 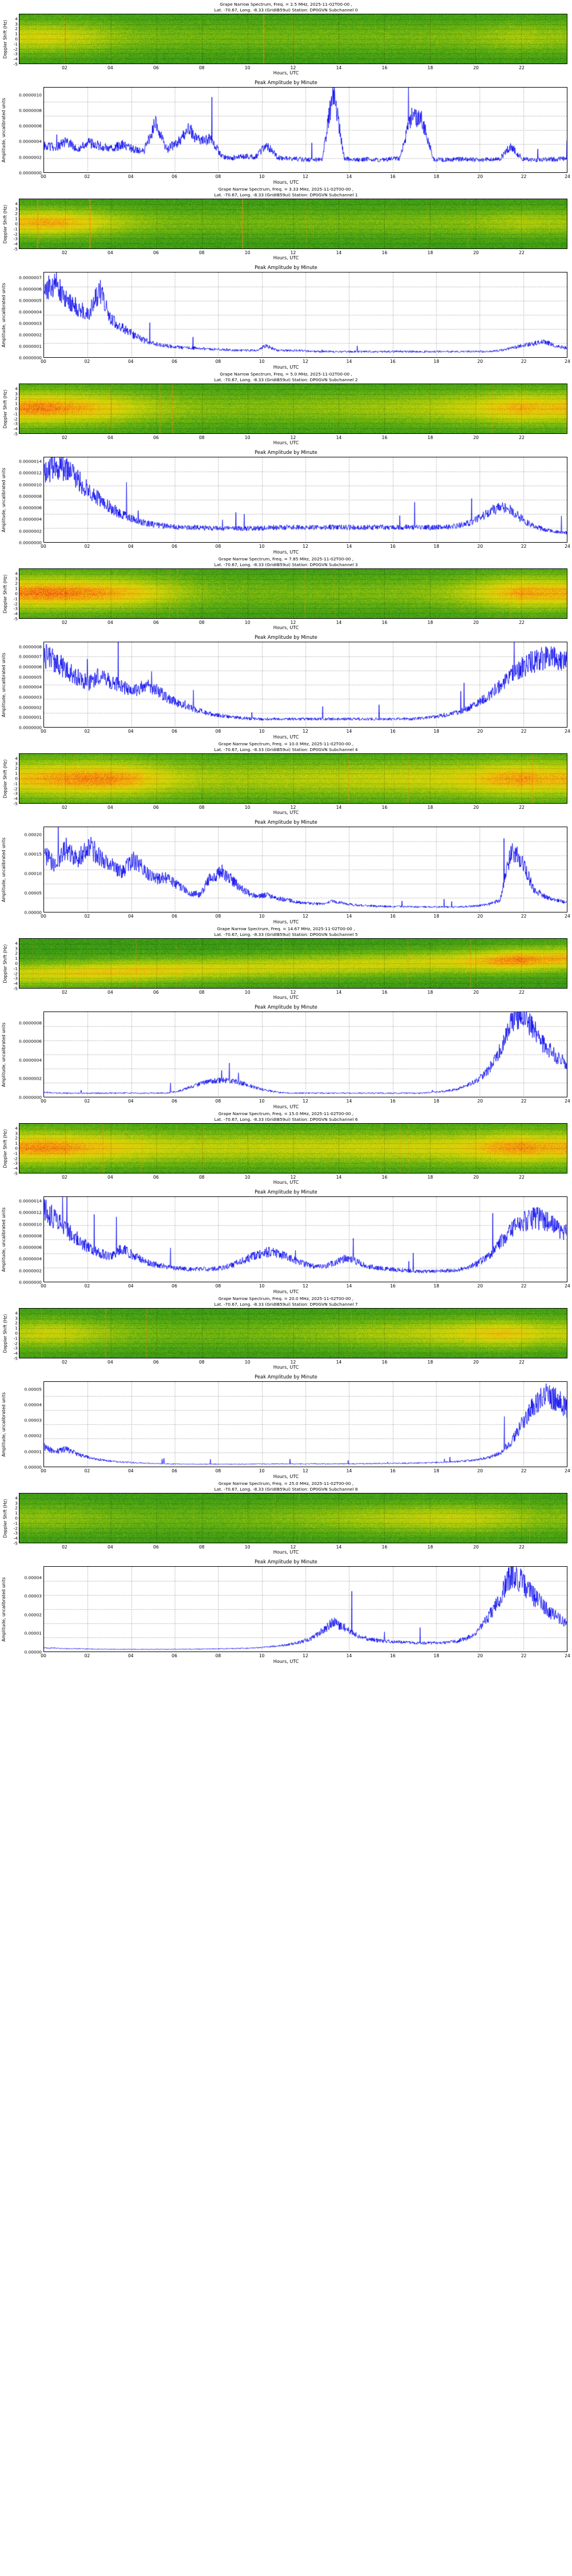 I want to click on spectrogram-y-tick: 0, so click(x=16, y=963).